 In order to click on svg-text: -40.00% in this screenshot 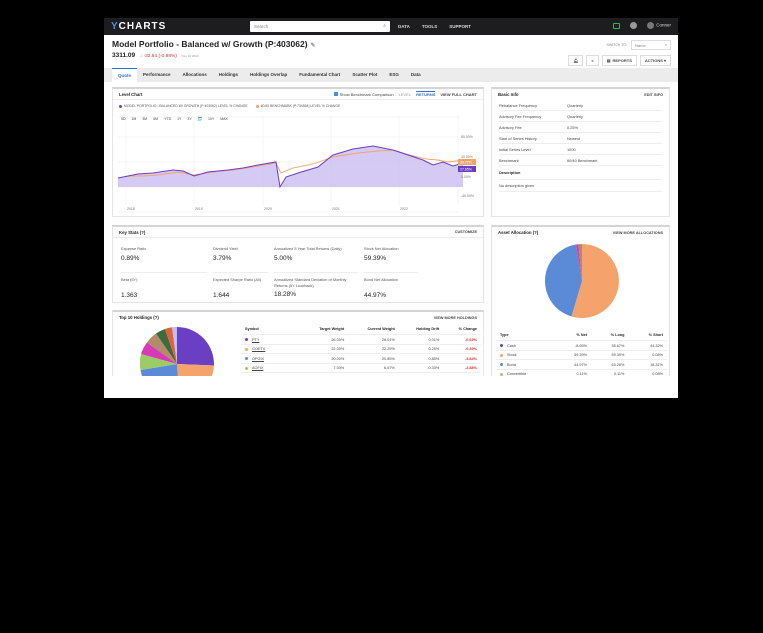, I will do `click(467, 196)`.